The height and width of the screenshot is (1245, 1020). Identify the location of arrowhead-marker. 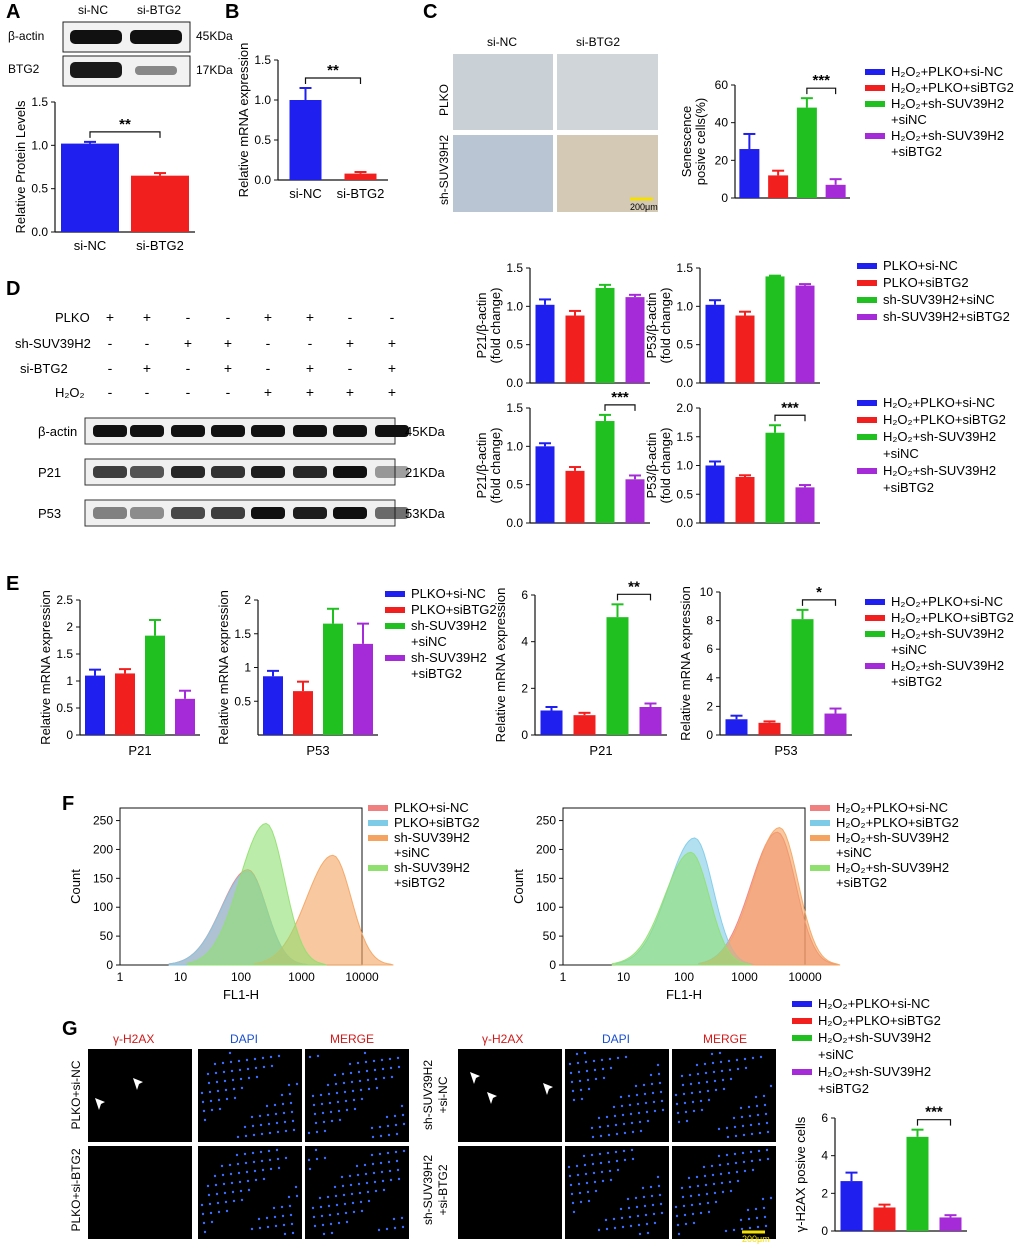
(492, 1098).